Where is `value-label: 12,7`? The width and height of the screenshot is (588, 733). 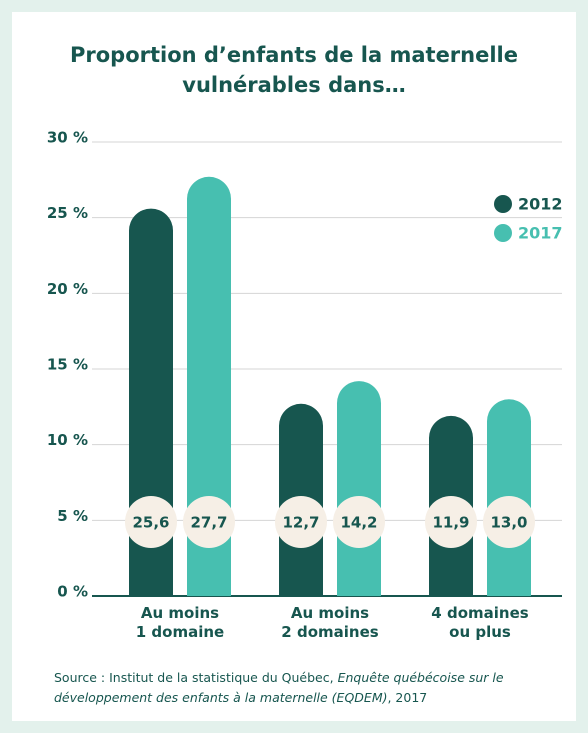 value-label: 12,7 is located at coordinates (300, 523).